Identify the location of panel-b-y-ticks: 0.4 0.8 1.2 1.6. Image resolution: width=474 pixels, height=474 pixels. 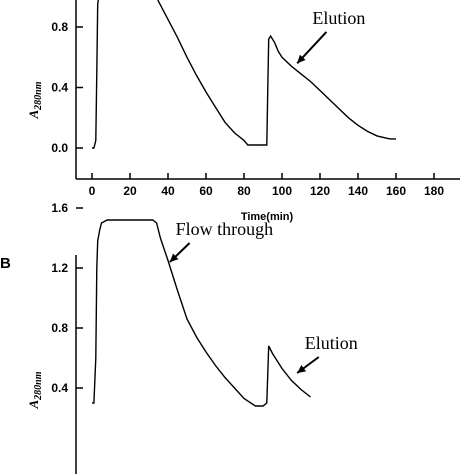
(67, 298).